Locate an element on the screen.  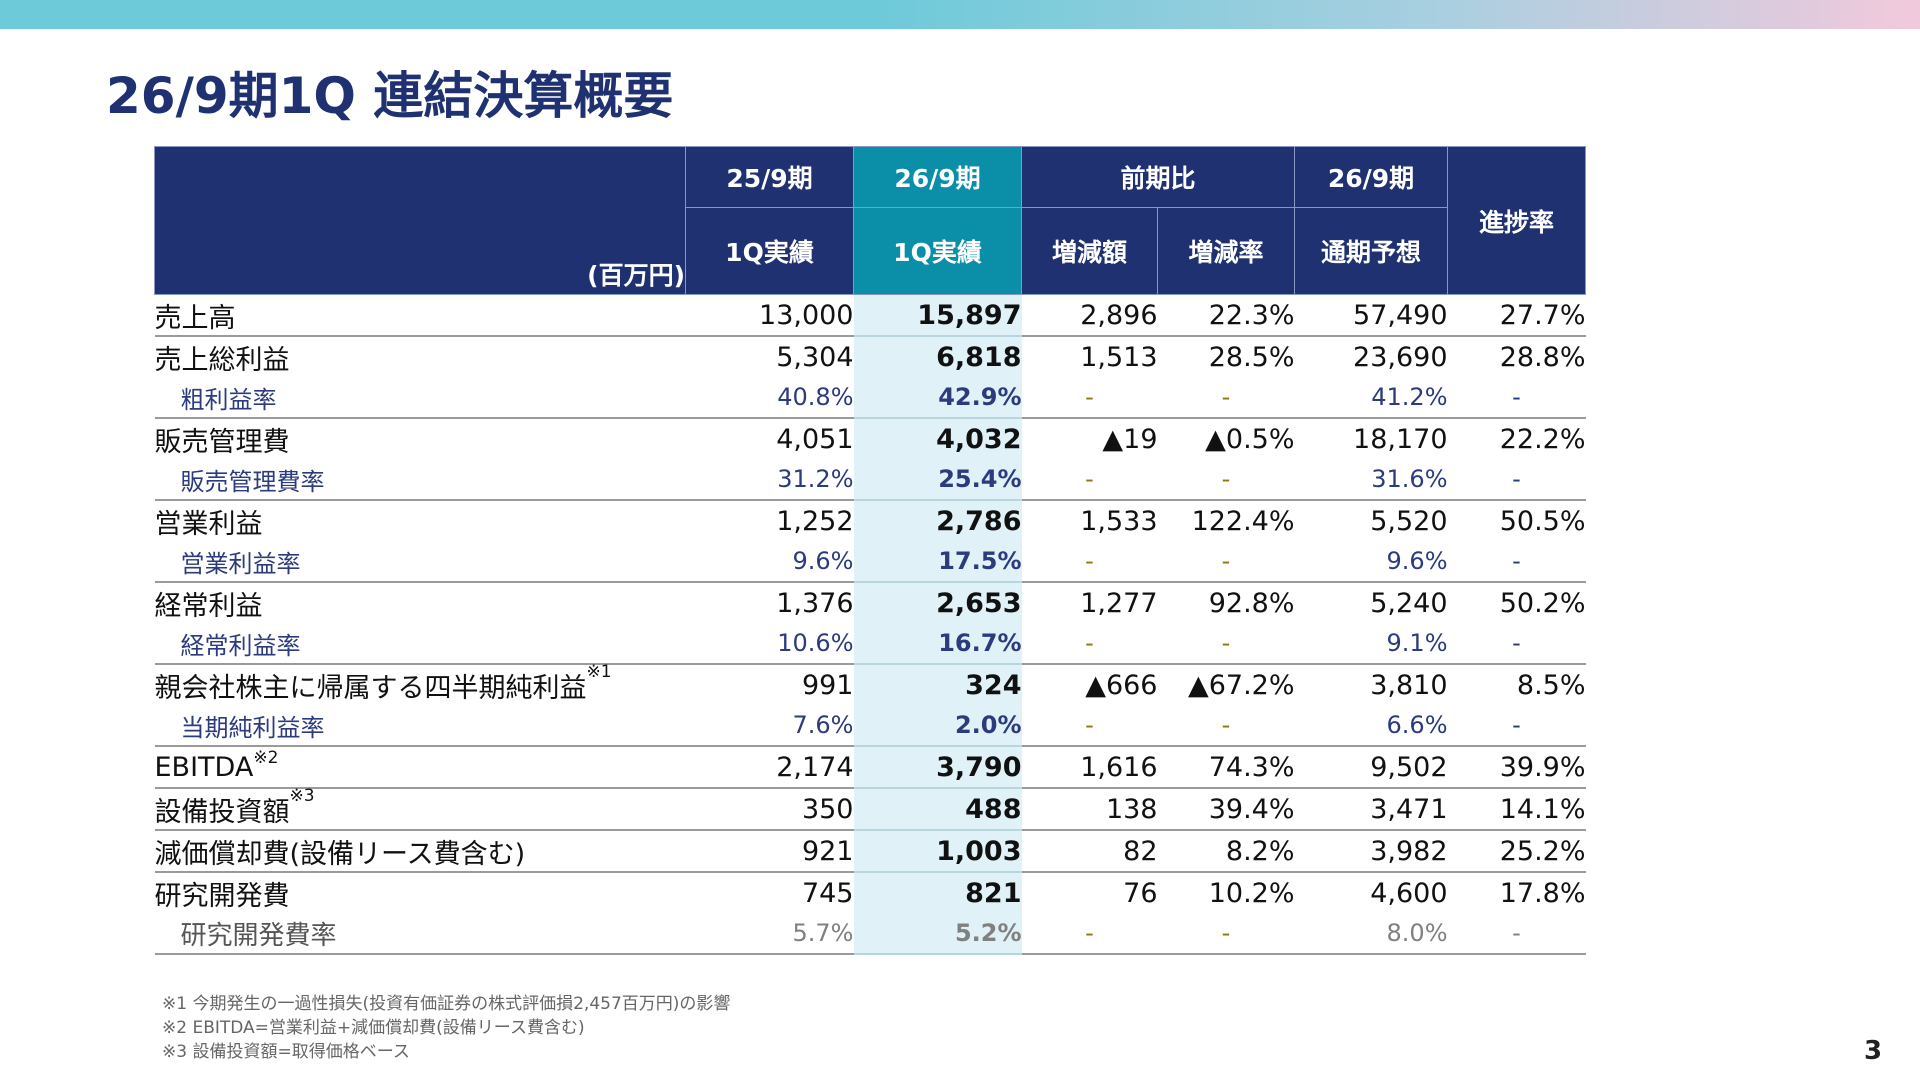
row-label: 減価償却費(設備リース費含む) is located at coordinates (420, 851).